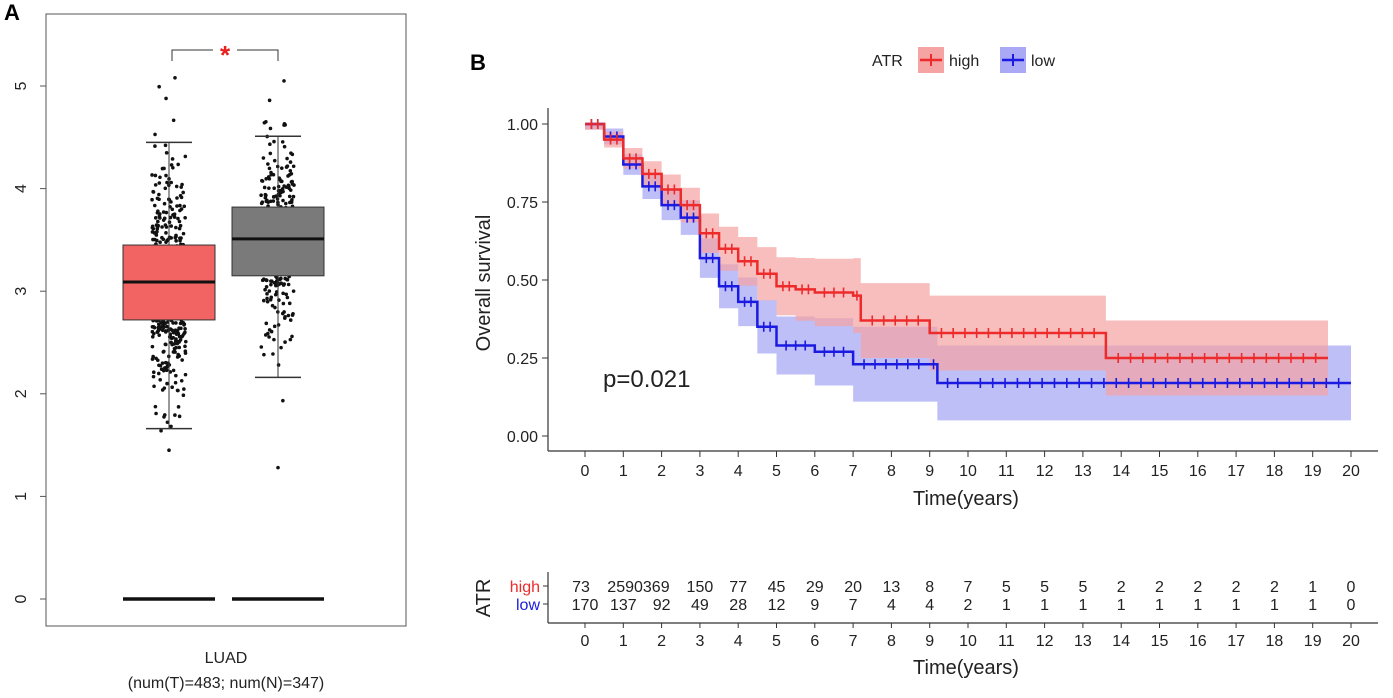  Describe the element at coordinates (891, 641) in the screenshot. I see `risk-x-tick-label: 8` at that location.